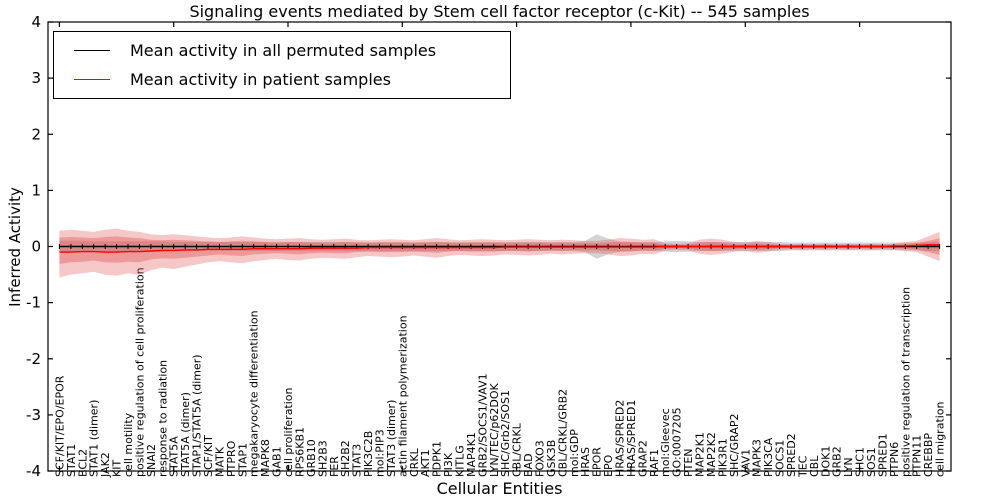 The width and height of the screenshot is (1000, 500). Describe the element at coordinates (92, 51) in the screenshot. I see `legend-line-black` at that location.